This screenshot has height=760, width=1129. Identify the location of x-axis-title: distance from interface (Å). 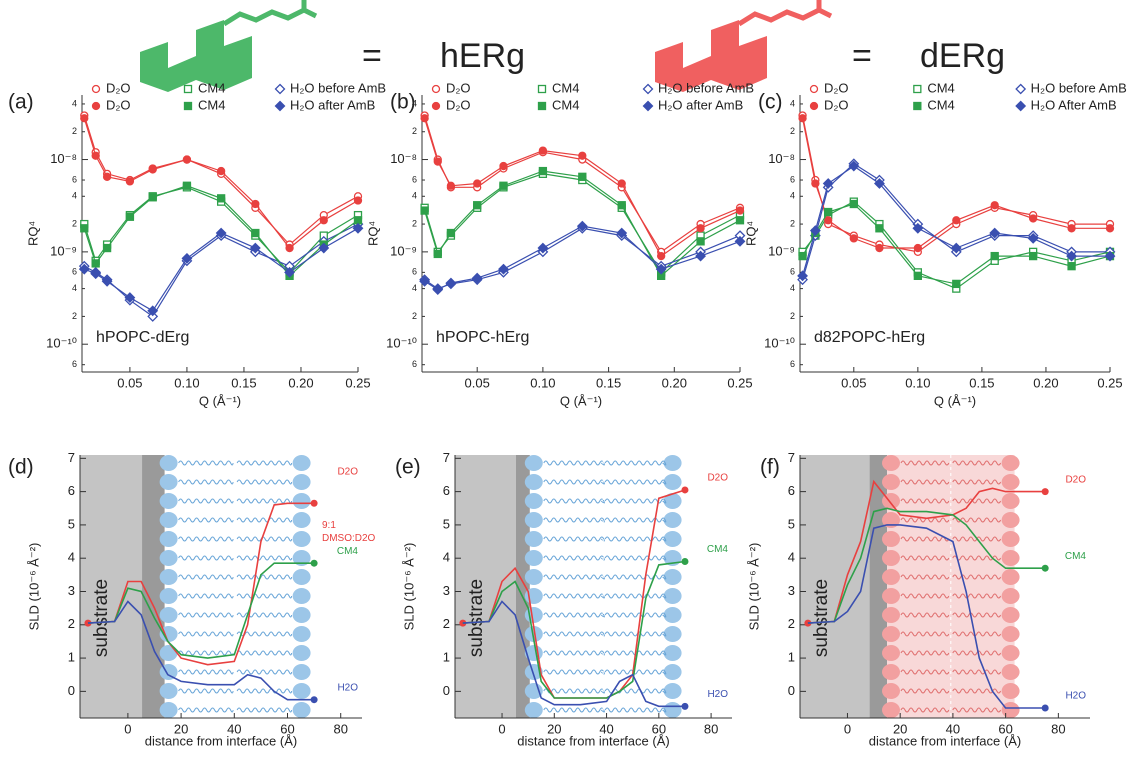
(221, 740).